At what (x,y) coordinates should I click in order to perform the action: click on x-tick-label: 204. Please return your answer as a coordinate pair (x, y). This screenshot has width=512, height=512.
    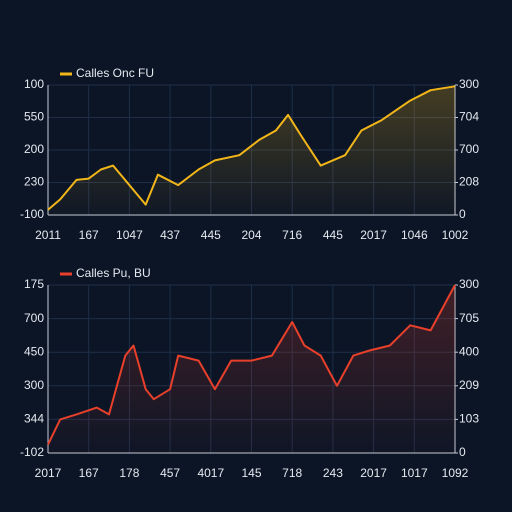
    Looking at the image, I should click on (251, 235).